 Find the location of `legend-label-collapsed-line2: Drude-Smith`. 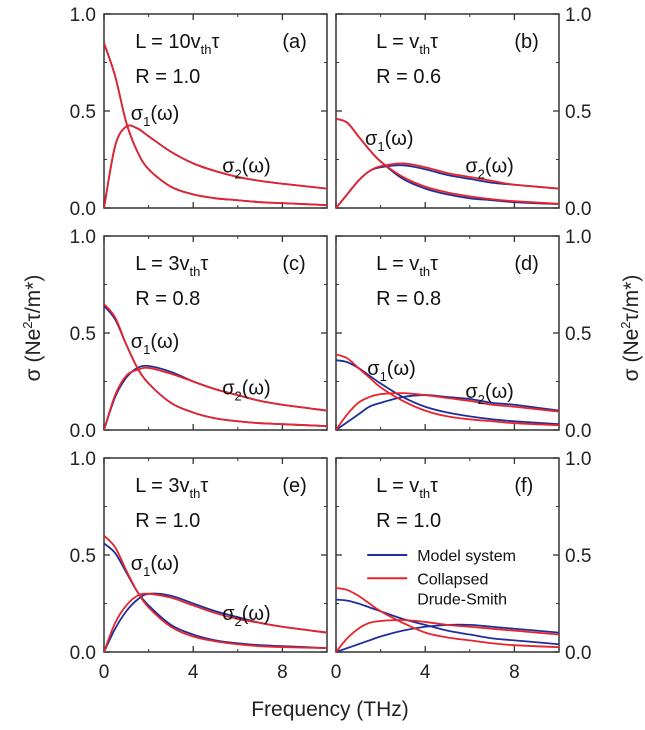

legend-label-collapsed-line2: Drude-Smith is located at coordinates (462, 599).